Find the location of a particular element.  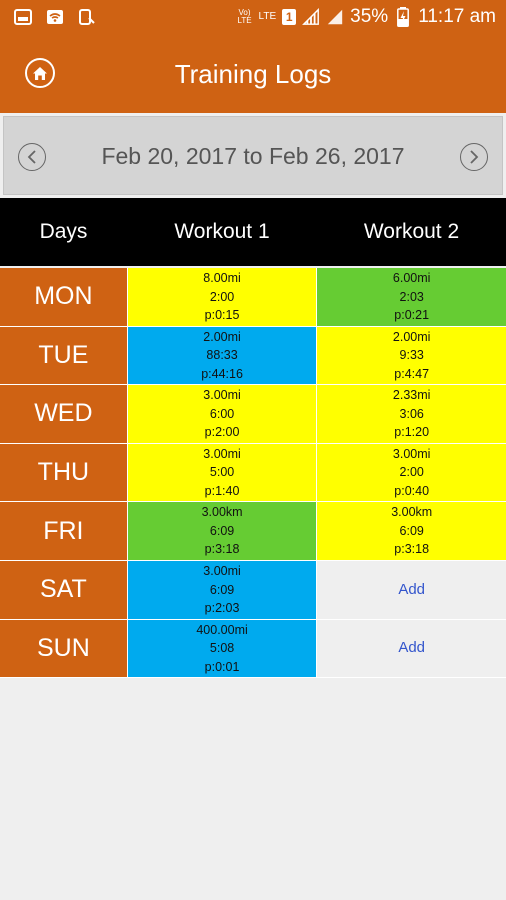

workout-pace: p:1:40 is located at coordinates (222, 490).